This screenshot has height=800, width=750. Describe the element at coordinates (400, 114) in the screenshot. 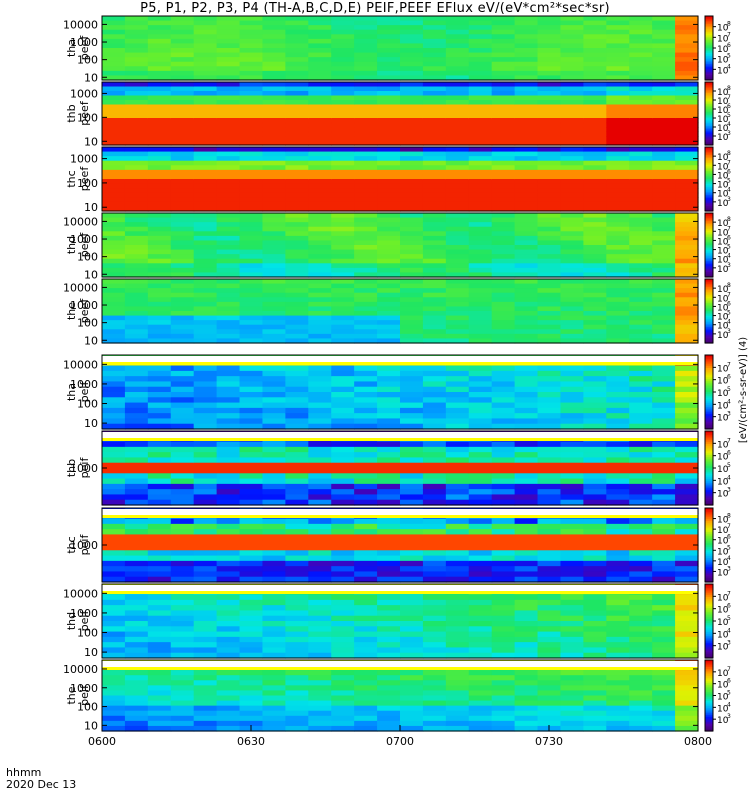

I see `spectrogram-cells-thb-peef` at that location.